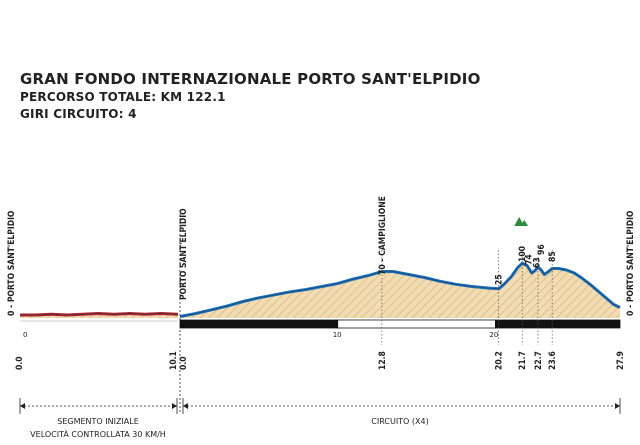 The height and width of the screenshot is (445, 640). What do you see at coordinates (22, 406) in the screenshot?
I see `segment-initial-span-arrow-left` at bounding box center [22, 406].